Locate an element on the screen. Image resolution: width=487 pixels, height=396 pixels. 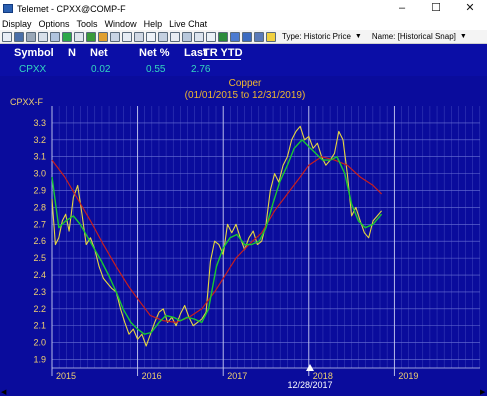
y-tick-label: 2.9 is located at coordinates (39, 191).